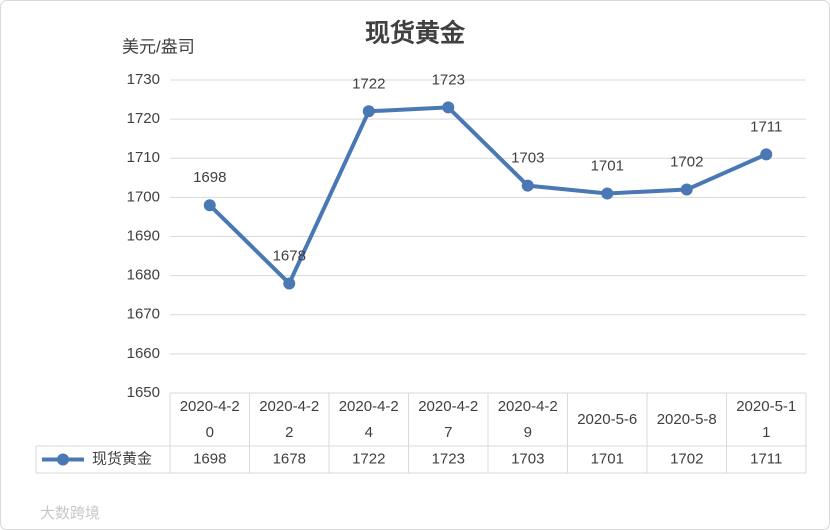 The width and height of the screenshot is (830, 530). What do you see at coordinates (607, 458) in the screenshot?
I see `table-value: 1701` at bounding box center [607, 458].